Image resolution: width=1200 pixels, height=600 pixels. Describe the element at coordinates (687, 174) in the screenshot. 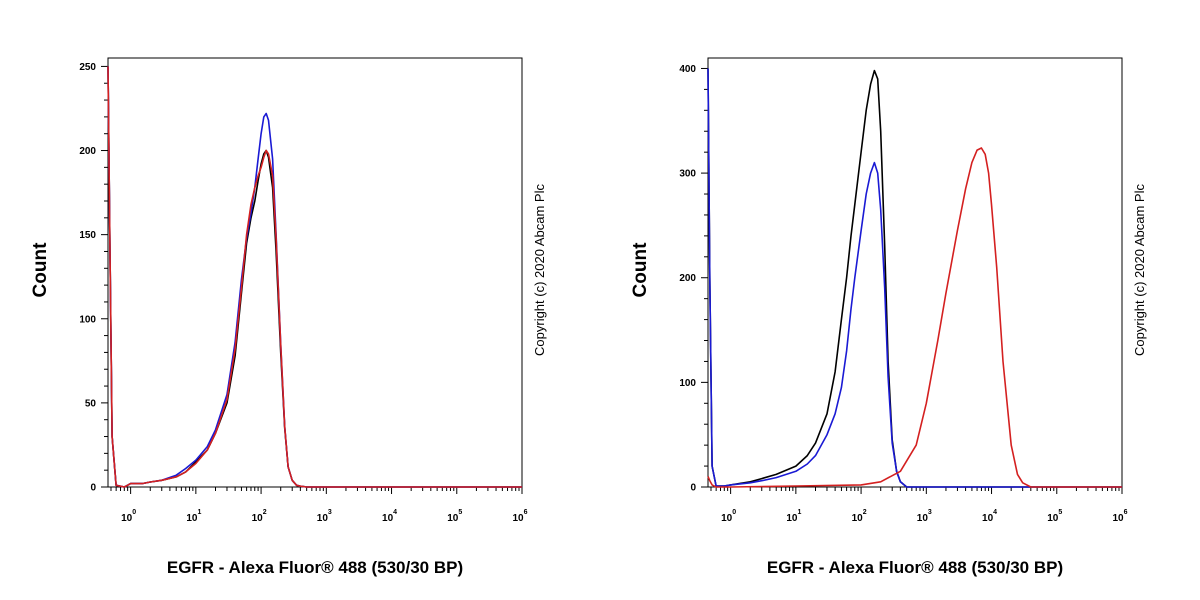

I see `y-tick-label: 300` at that location.